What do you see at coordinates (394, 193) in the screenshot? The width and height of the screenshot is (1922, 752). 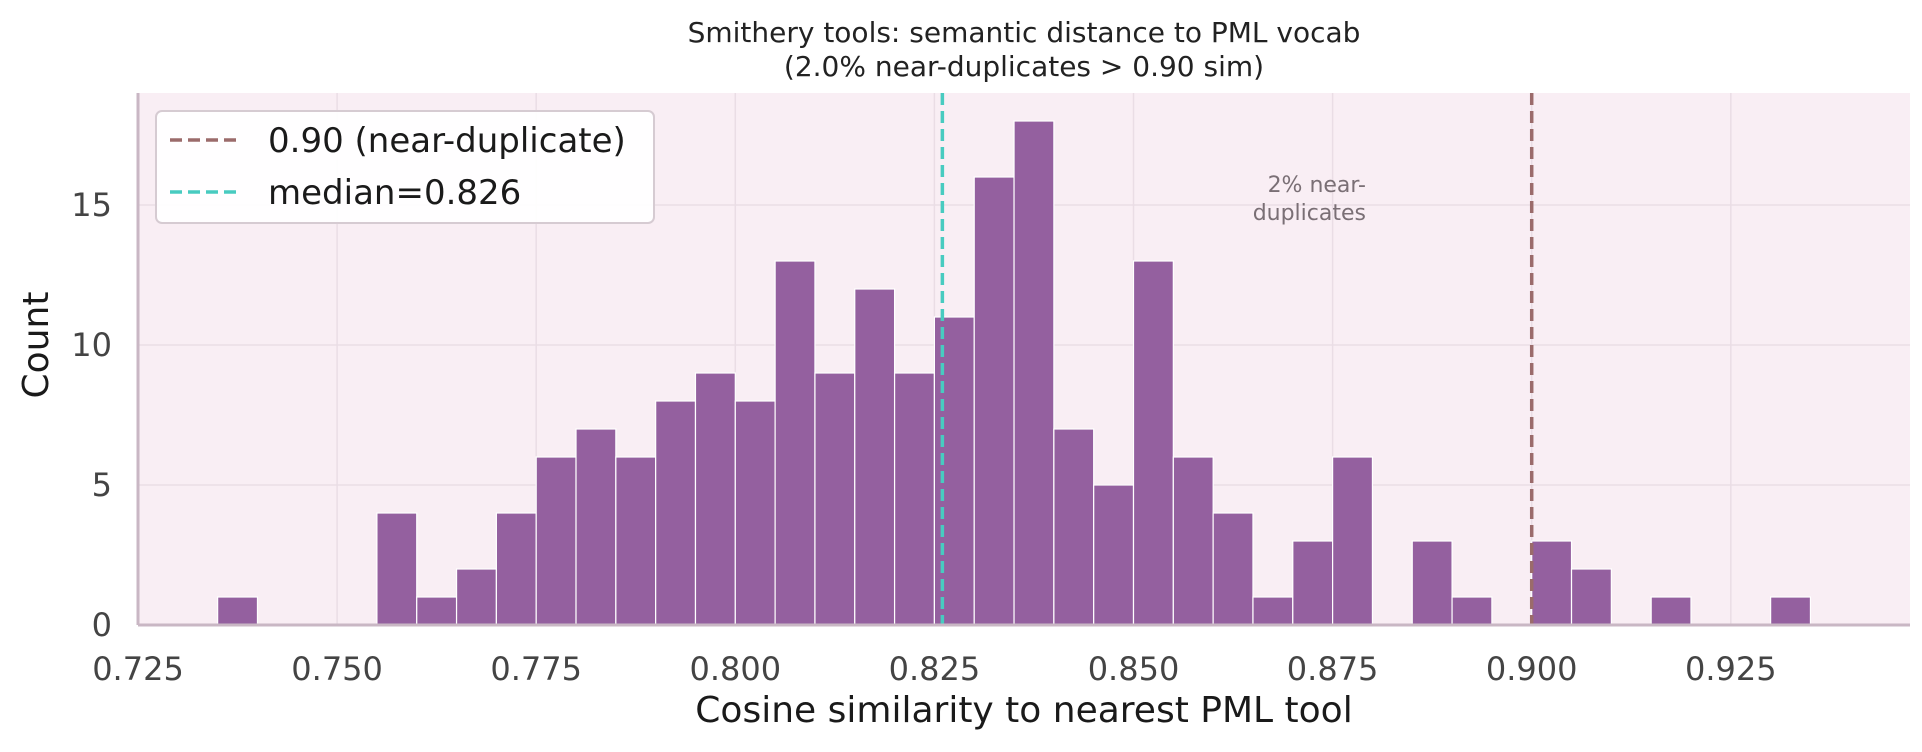 I see `legend-label-median: median=0.826` at bounding box center [394, 193].